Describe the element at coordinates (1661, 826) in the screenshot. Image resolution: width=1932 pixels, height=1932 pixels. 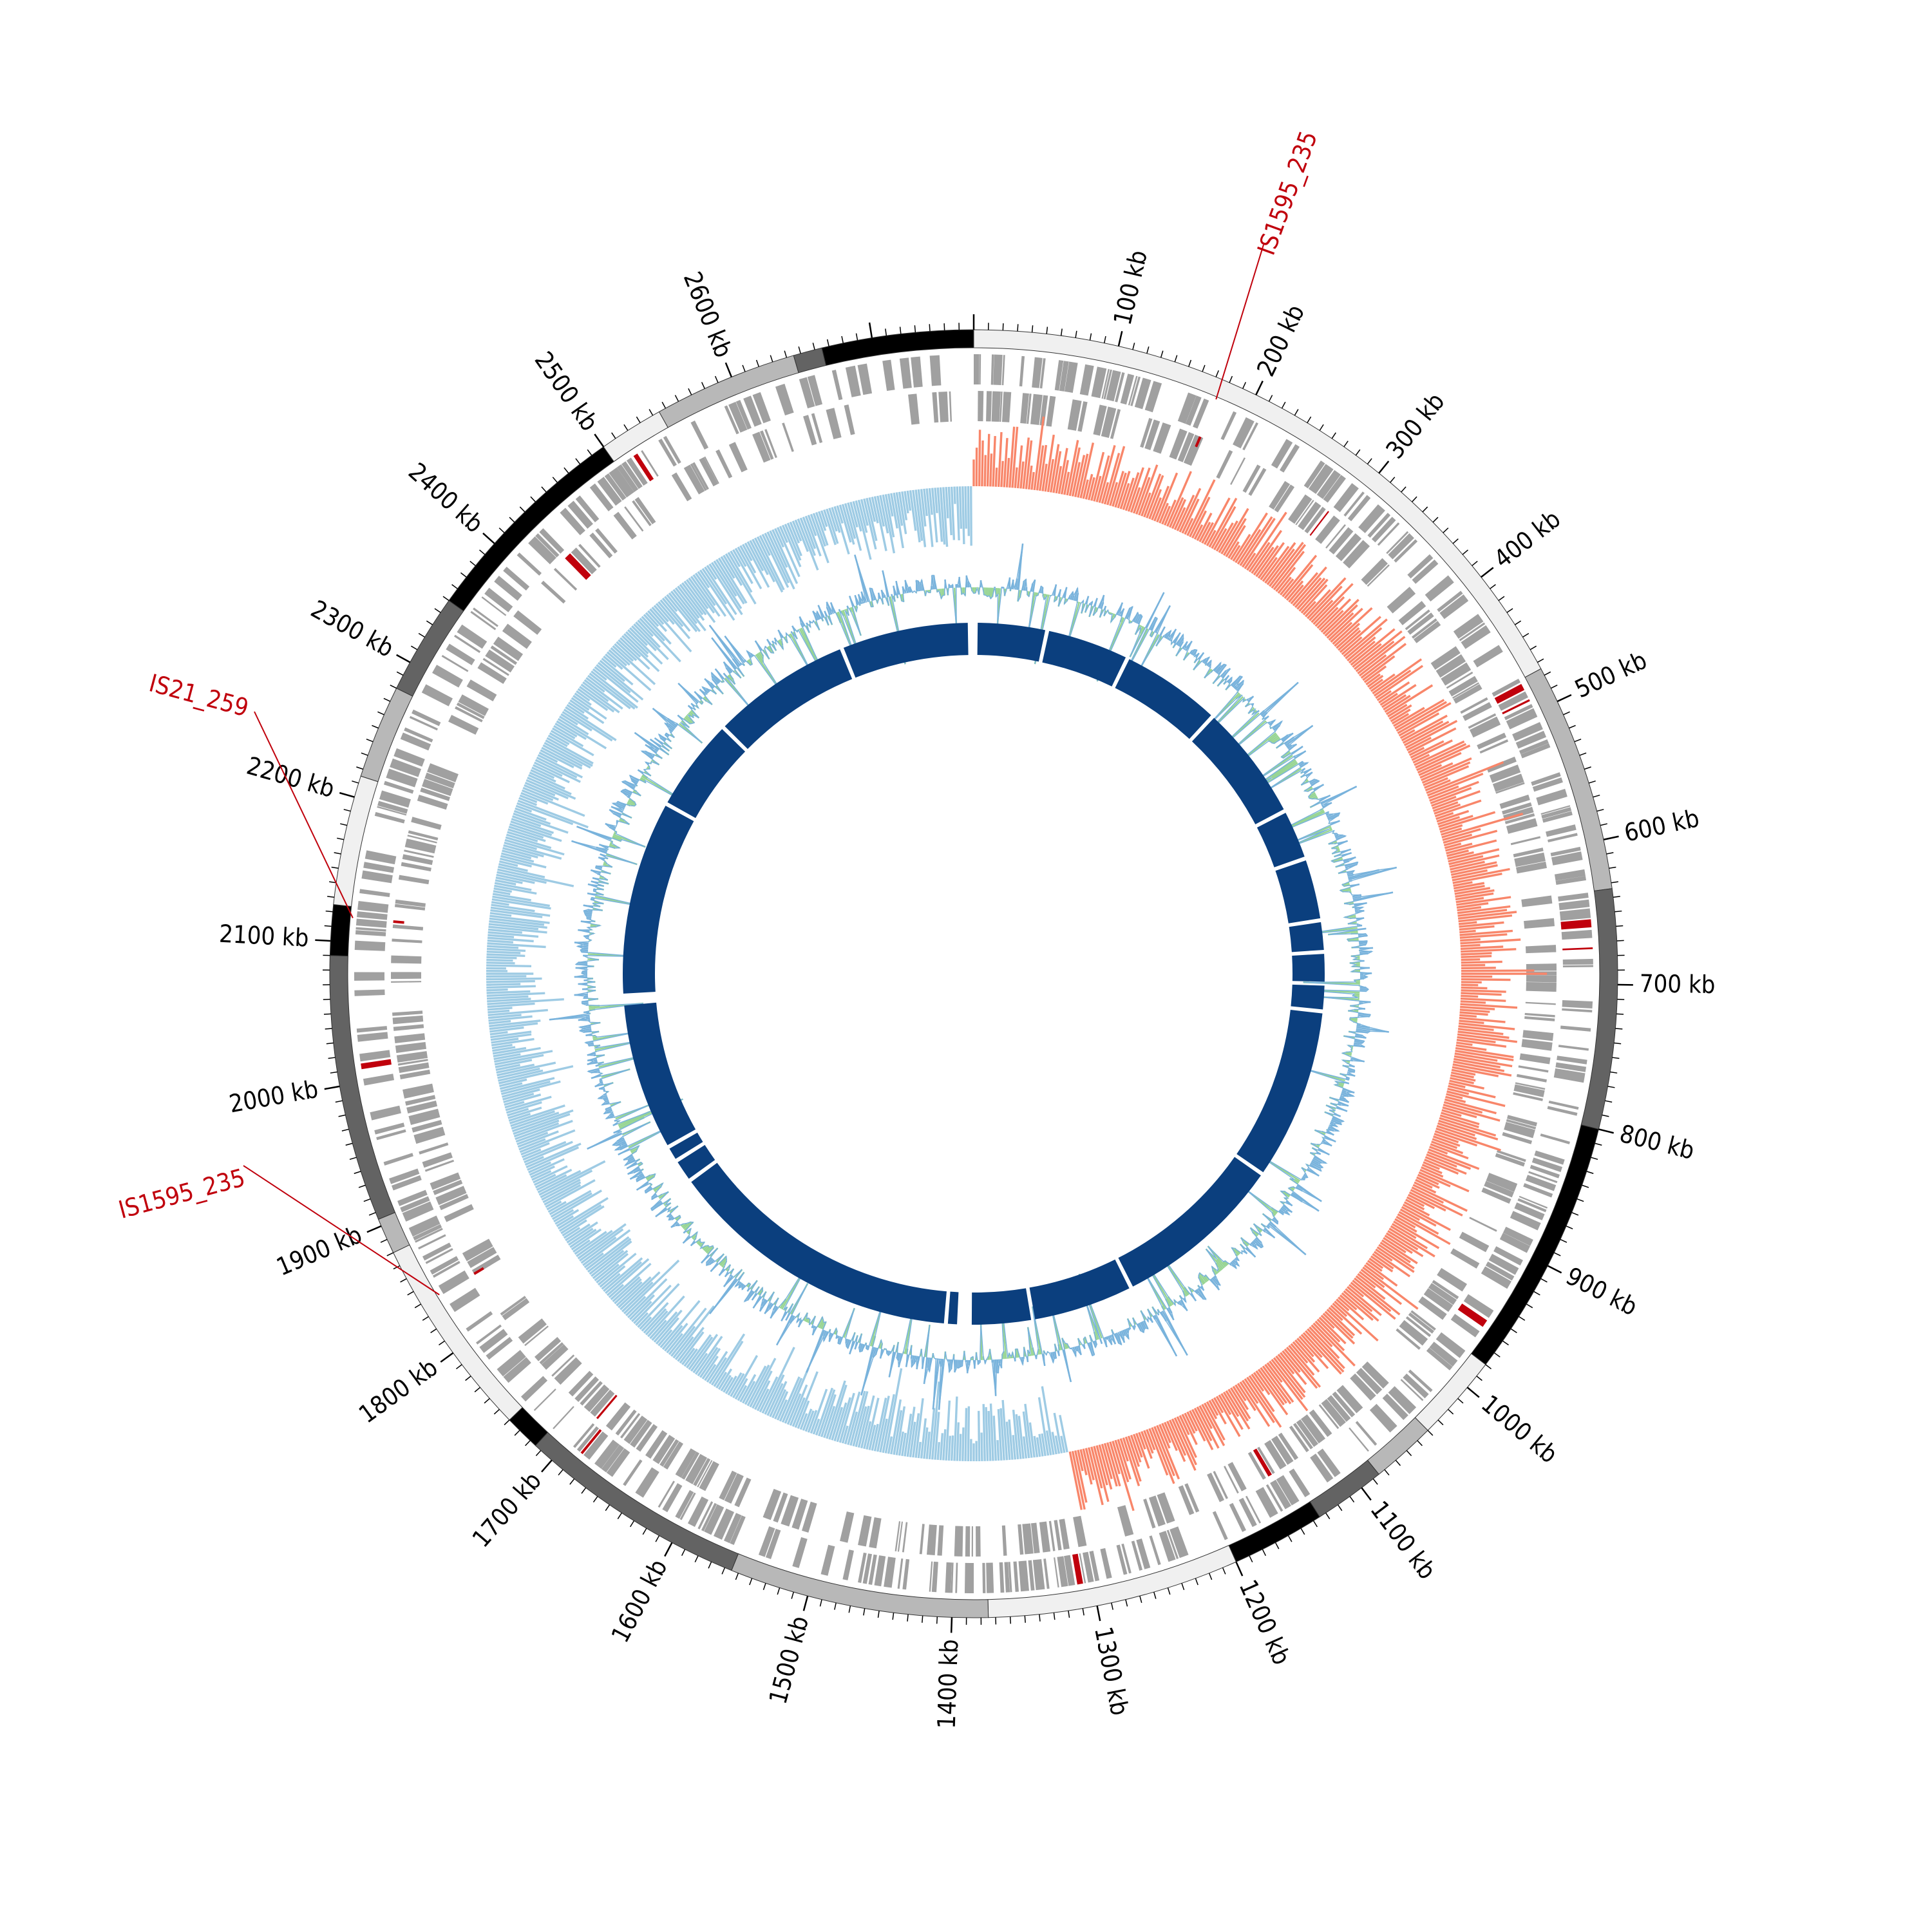
I see `tick-label: 600 kb` at that location.